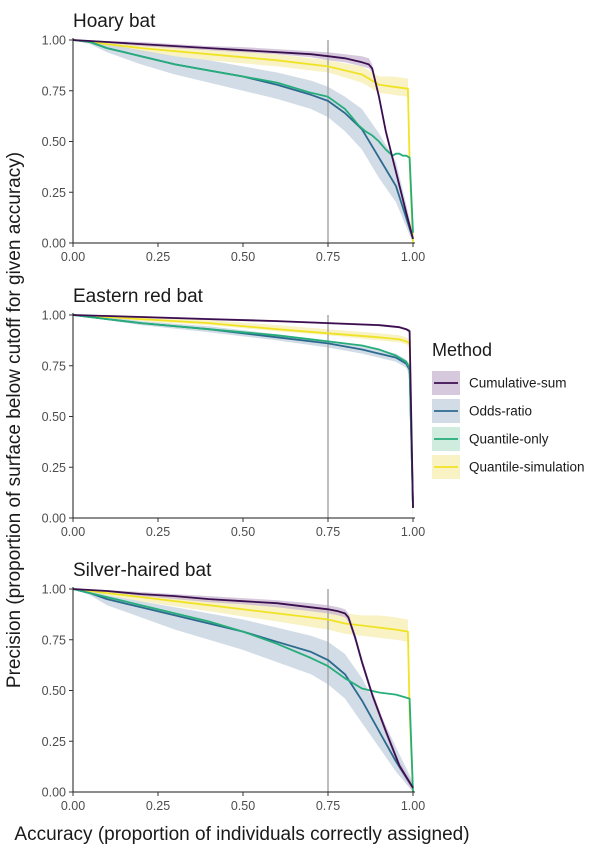  I want to click on panel-title: Silver-haired bat, so click(142, 570).